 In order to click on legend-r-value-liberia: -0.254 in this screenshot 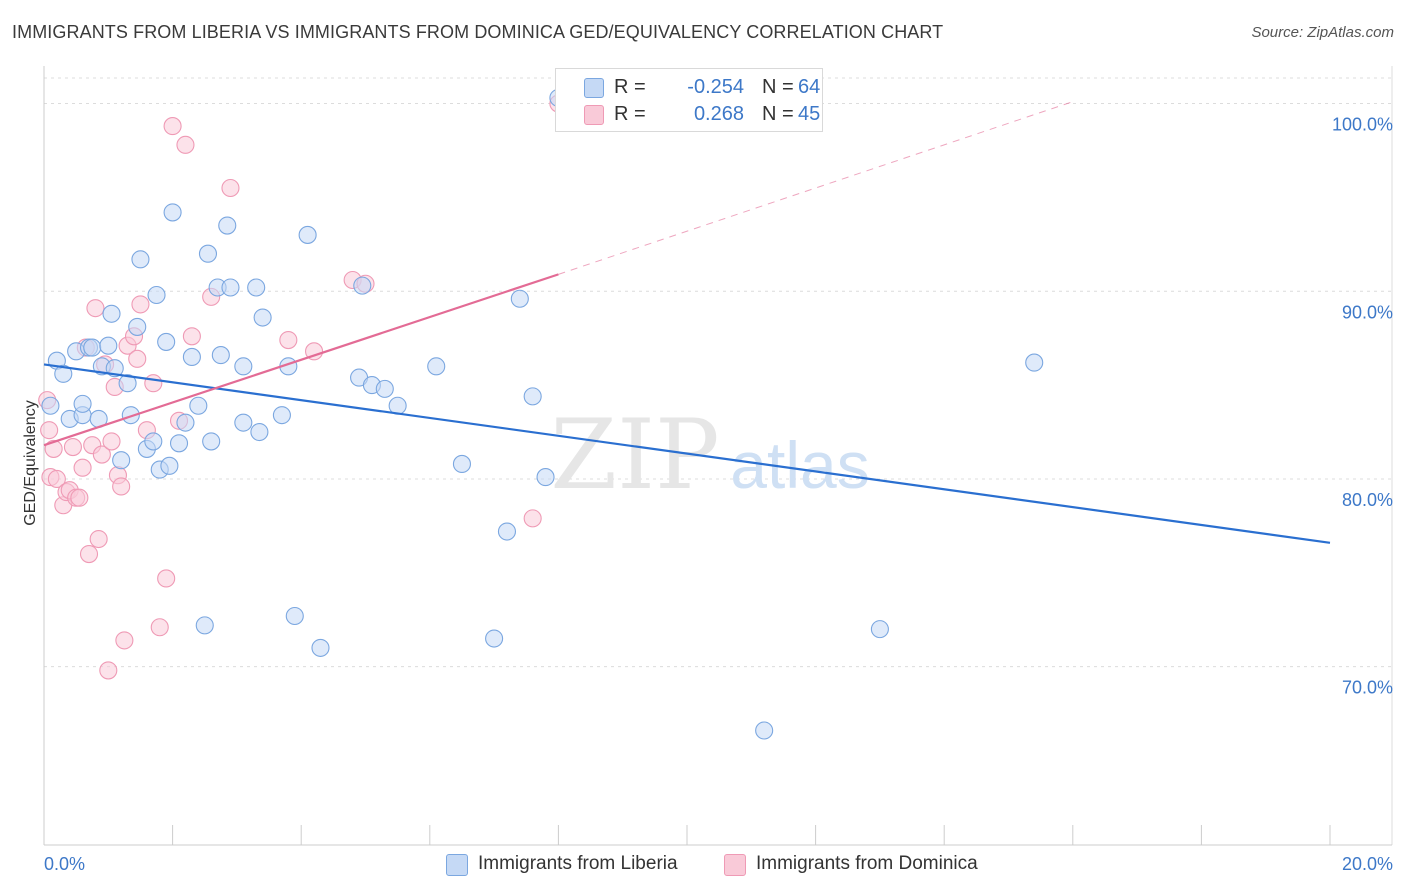, I will do `click(715, 87)`.